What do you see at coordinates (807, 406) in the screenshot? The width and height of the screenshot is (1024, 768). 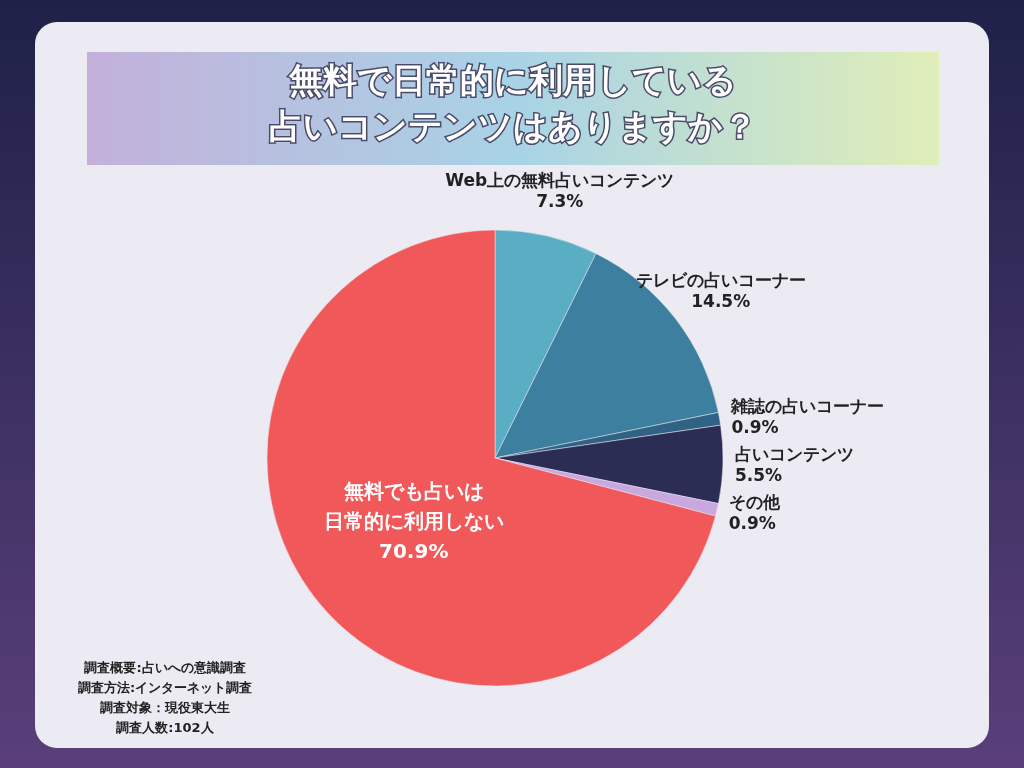 I see `slice-label: 雑誌の占いコーナー` at bounding box center [807, 406].